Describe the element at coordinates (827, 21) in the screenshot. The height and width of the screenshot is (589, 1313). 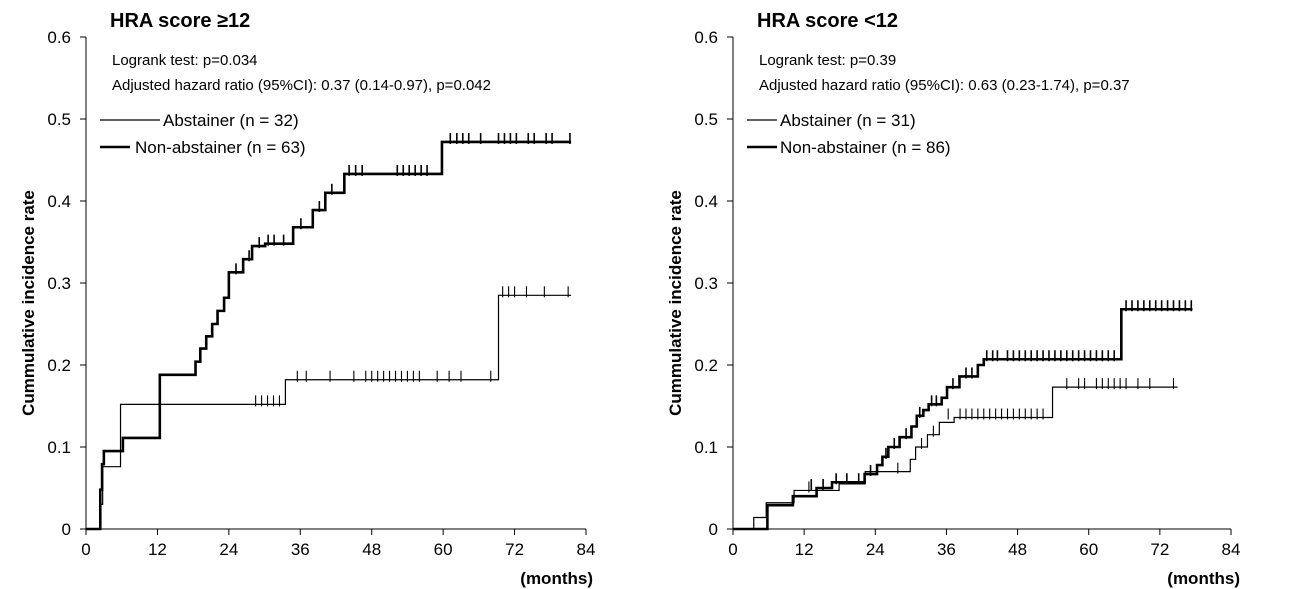
I see `chart-title: HRA score <12` at that location.